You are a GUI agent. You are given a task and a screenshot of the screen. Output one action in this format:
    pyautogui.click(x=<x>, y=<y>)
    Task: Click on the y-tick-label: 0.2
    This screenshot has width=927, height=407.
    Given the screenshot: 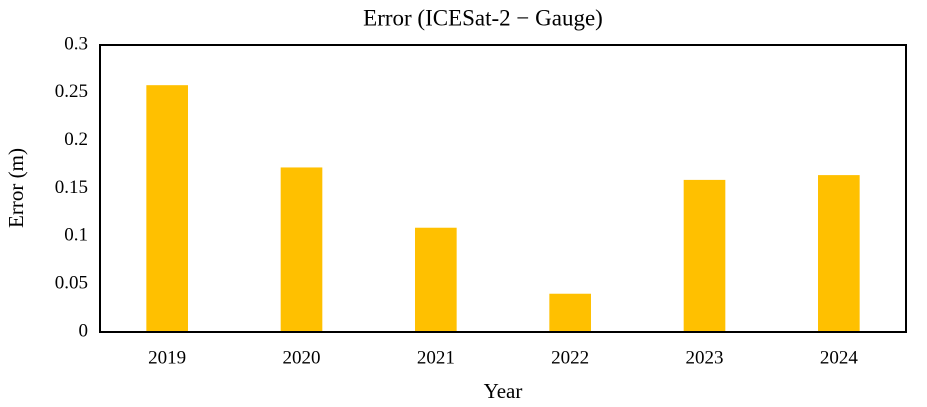 What is the action you would take?
    pyautogui.click(x=76, y=139)
    